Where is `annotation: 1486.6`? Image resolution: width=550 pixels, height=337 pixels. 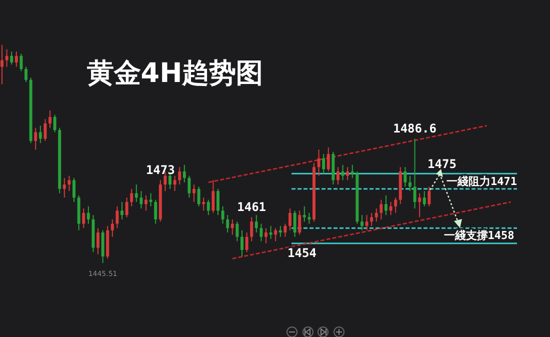 annotation: 1486.6 is located at coordinates (414, 129).